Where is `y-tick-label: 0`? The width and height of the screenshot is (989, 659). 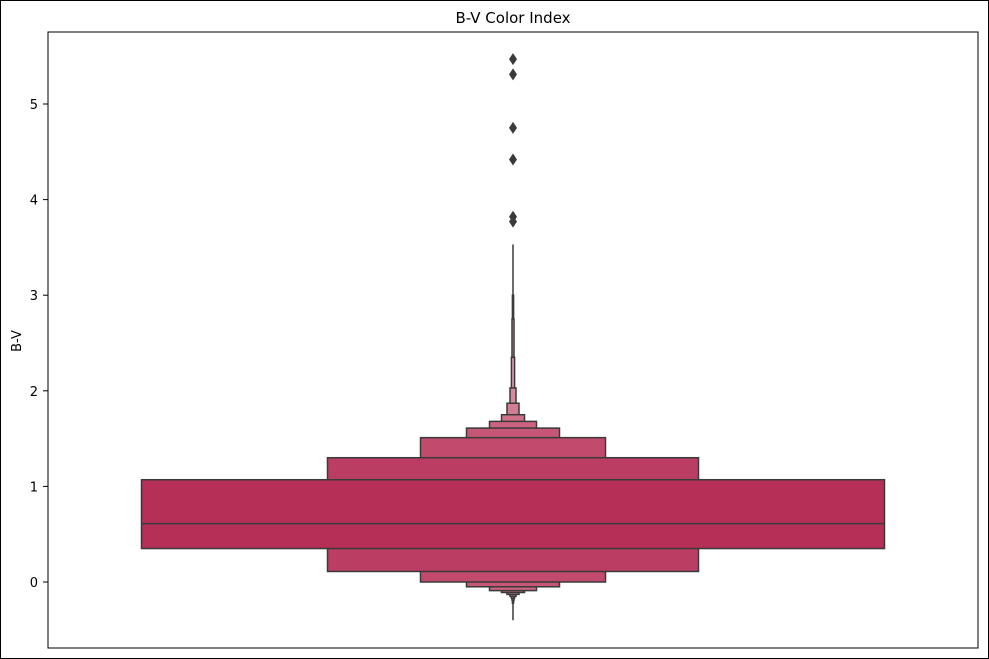 y-tick-label: 0 is located at coordinates (34, 583).